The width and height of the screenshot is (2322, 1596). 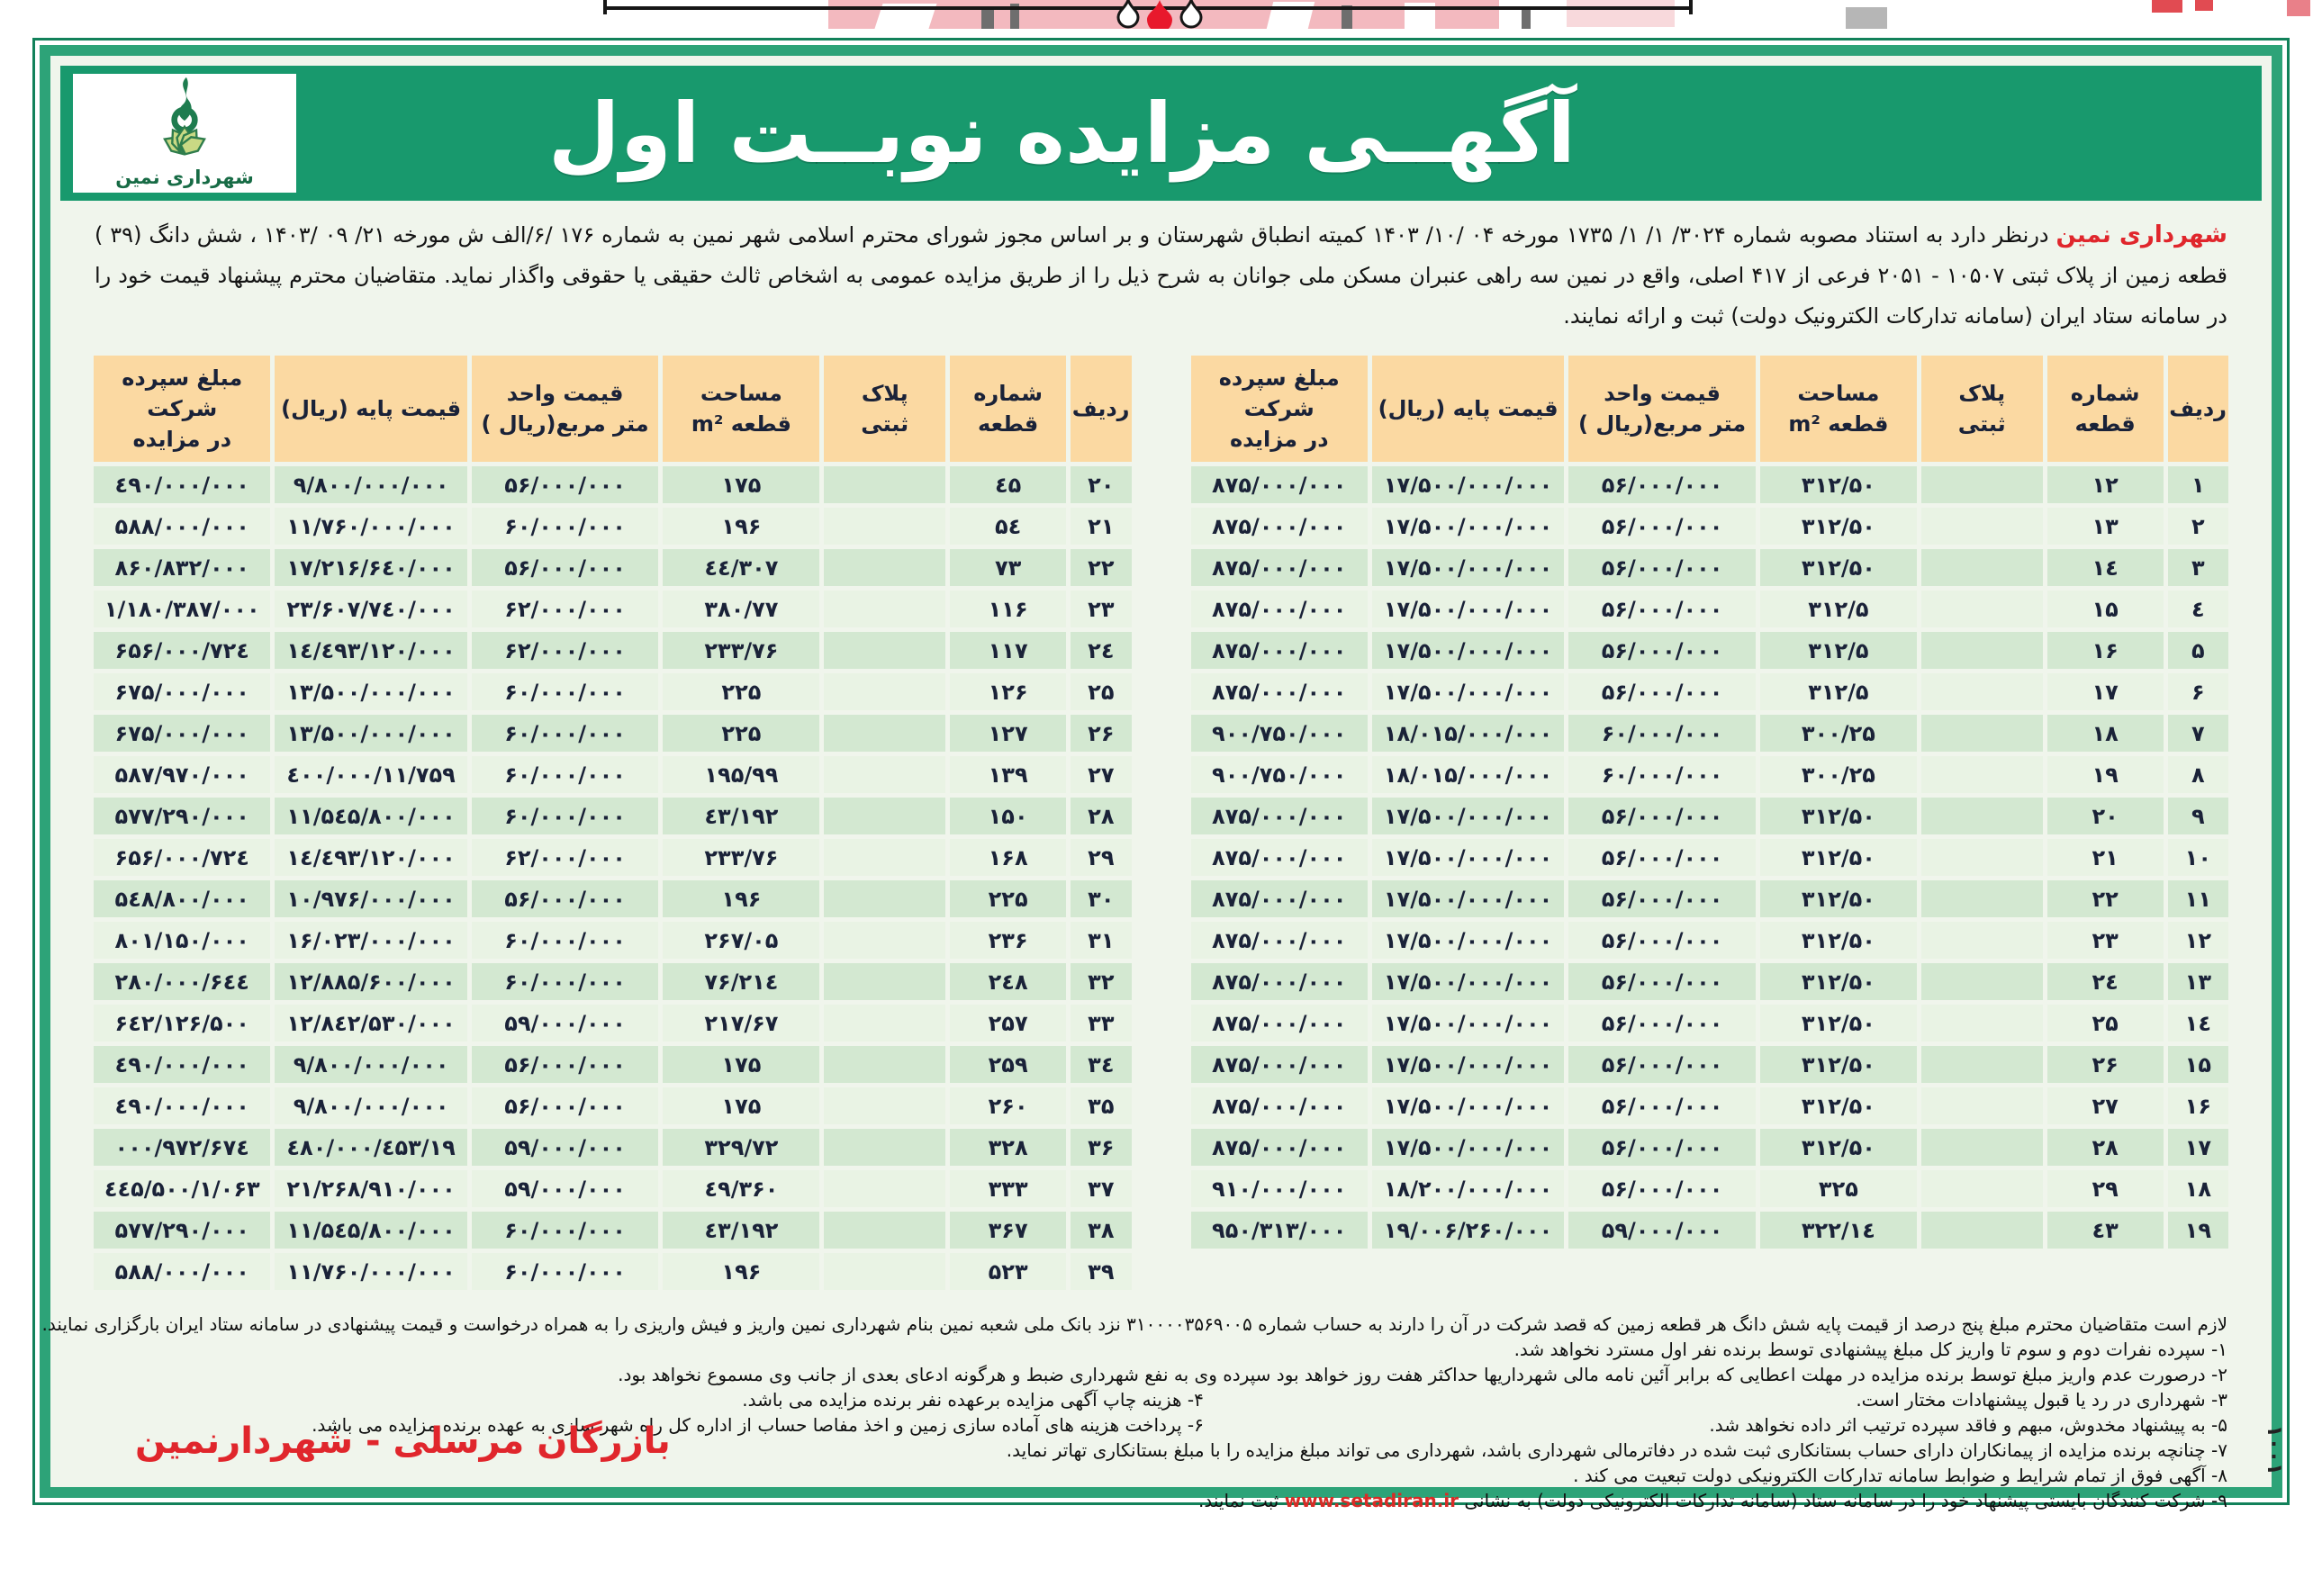 I want to click on cell-base: ۱۳/۵۰۰/۰۰۰/۰۰۰, so click(x=371, y=733).